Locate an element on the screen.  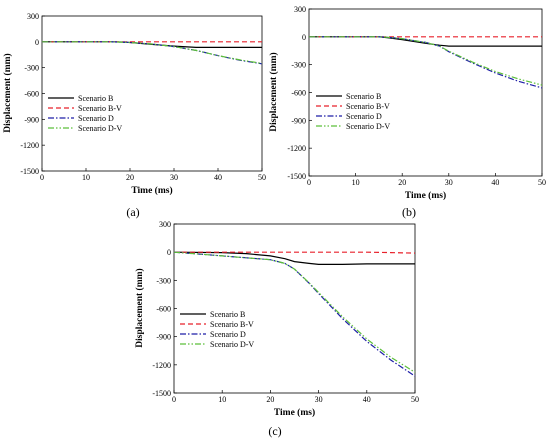
series-line-scenario-b-v is located at coordinates (295, 252).